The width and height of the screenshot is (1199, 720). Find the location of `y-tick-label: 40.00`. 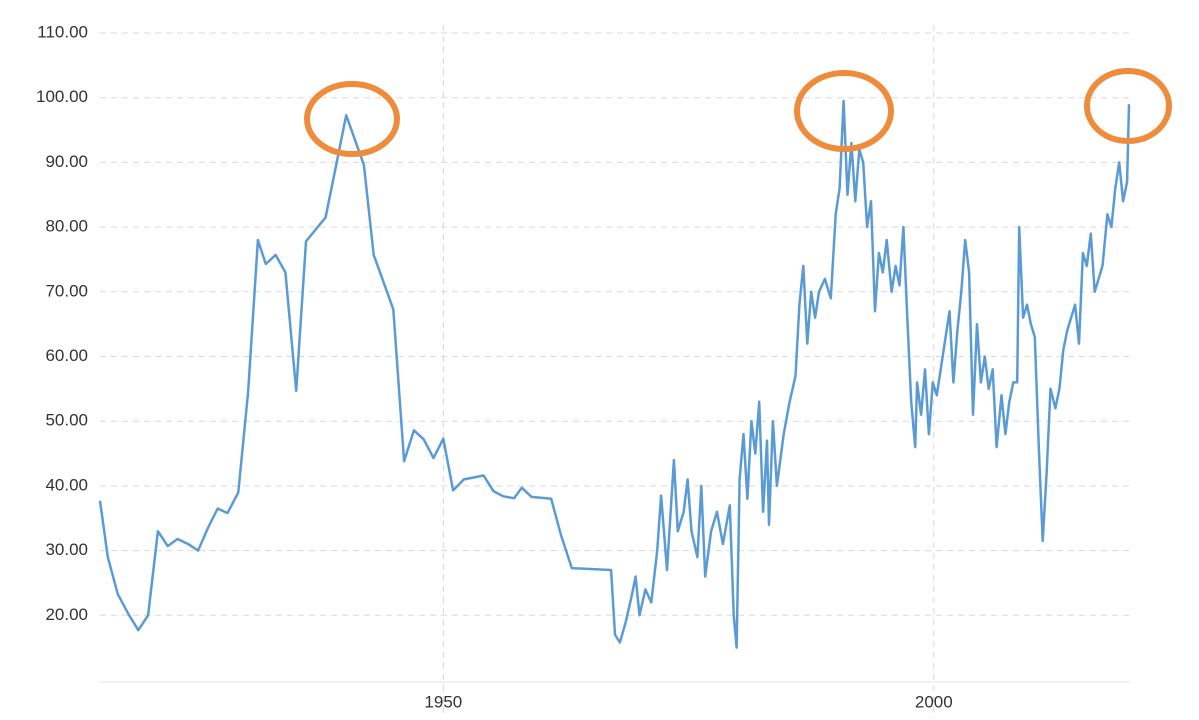

y-tick-label: 40.00 is located at coordinates (66, 484).